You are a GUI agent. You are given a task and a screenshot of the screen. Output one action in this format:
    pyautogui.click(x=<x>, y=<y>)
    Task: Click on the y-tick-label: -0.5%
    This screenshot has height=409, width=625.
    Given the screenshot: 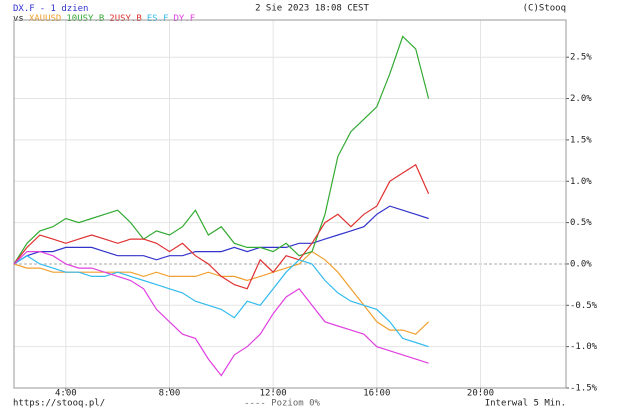 What is the action you would take?
    pyautogui.click(x=584, y=306)
    